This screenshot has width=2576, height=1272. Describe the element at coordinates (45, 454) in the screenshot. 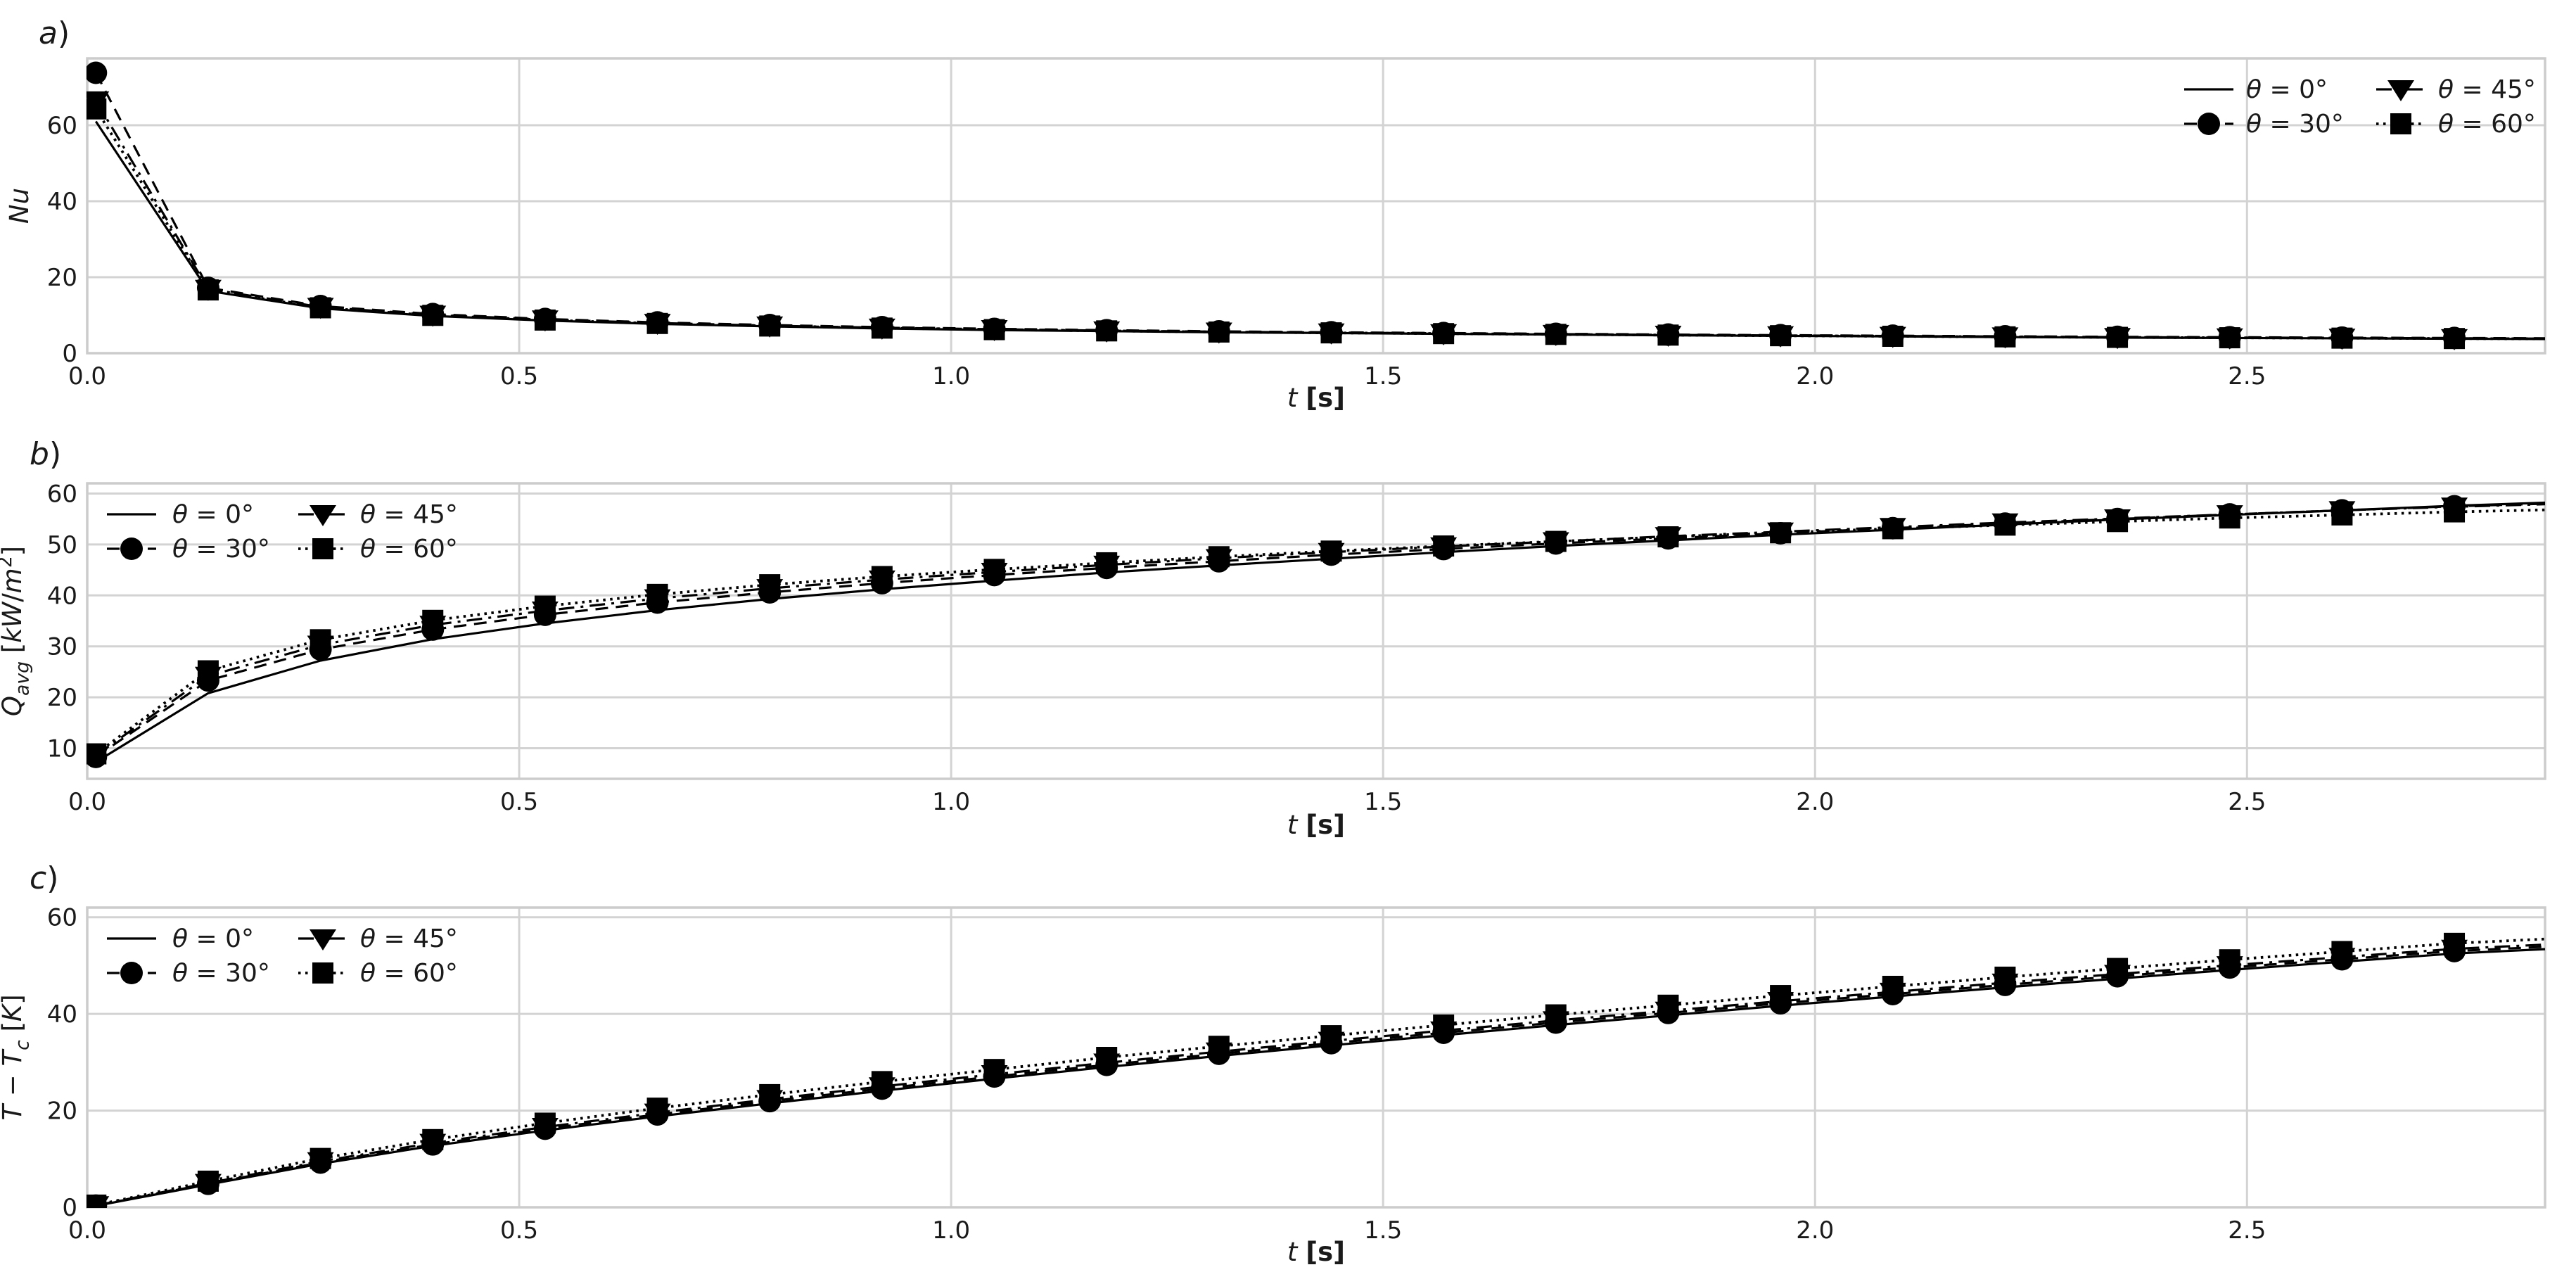

I see `panel-label: b)` at that location.